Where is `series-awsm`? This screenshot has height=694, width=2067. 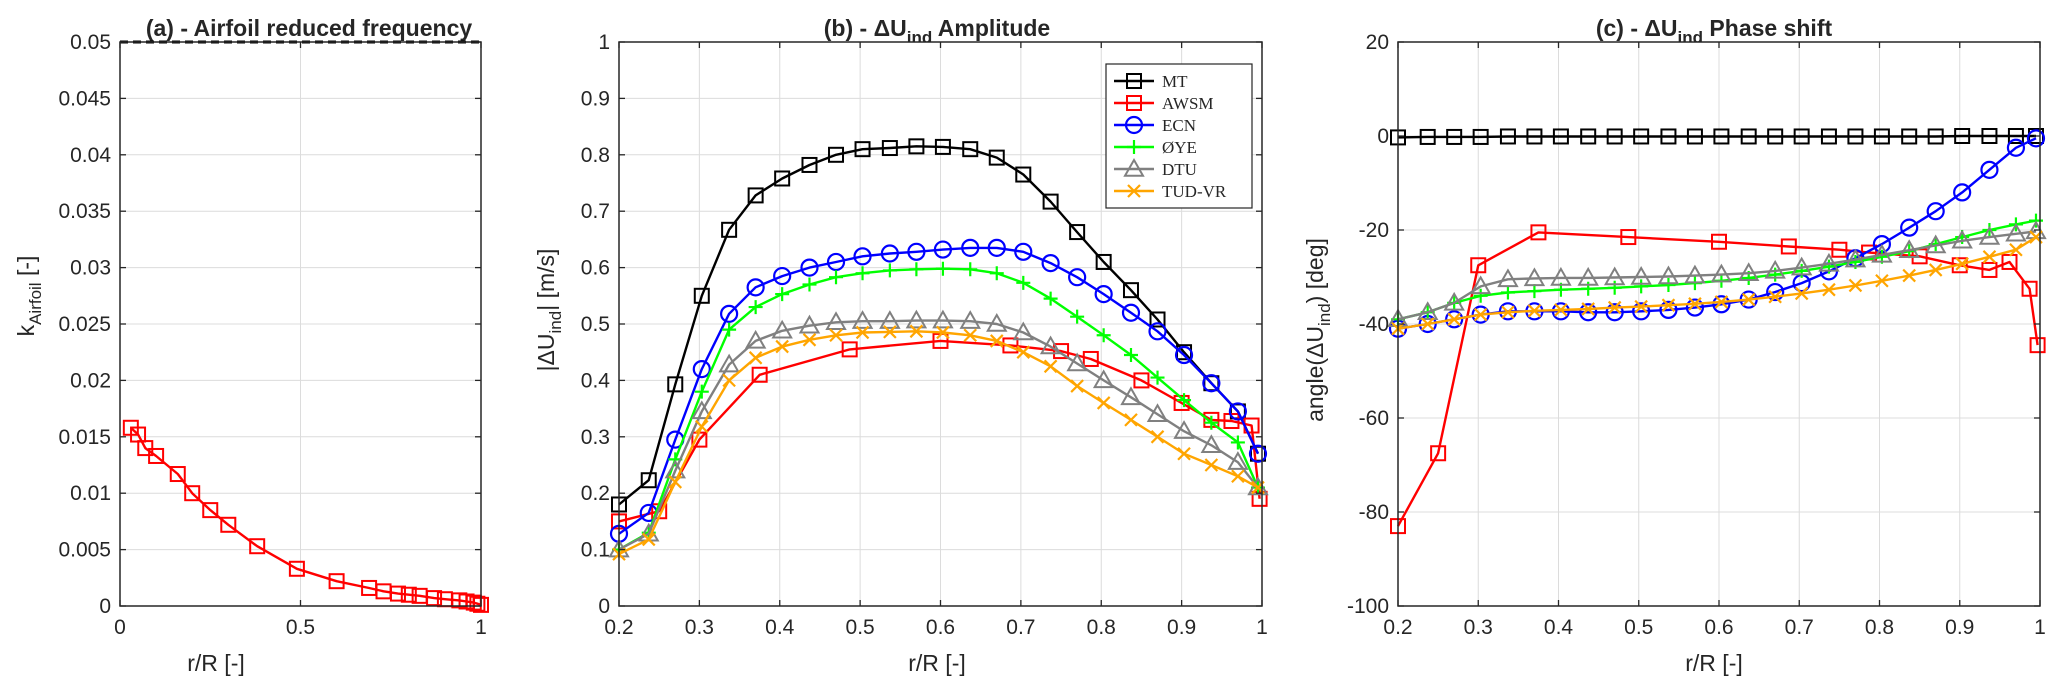 series-awsm is located at coordinates (305, 516).